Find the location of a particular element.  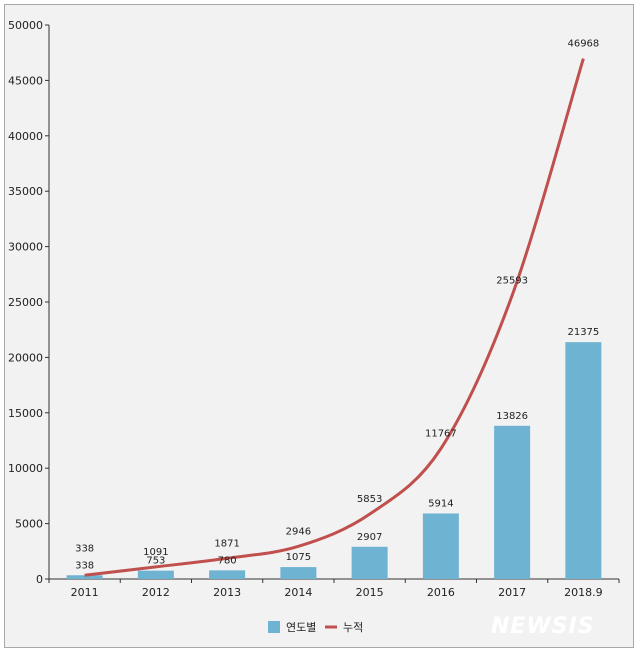

line-data-label: 1871 is located at coordinates (226, 543).